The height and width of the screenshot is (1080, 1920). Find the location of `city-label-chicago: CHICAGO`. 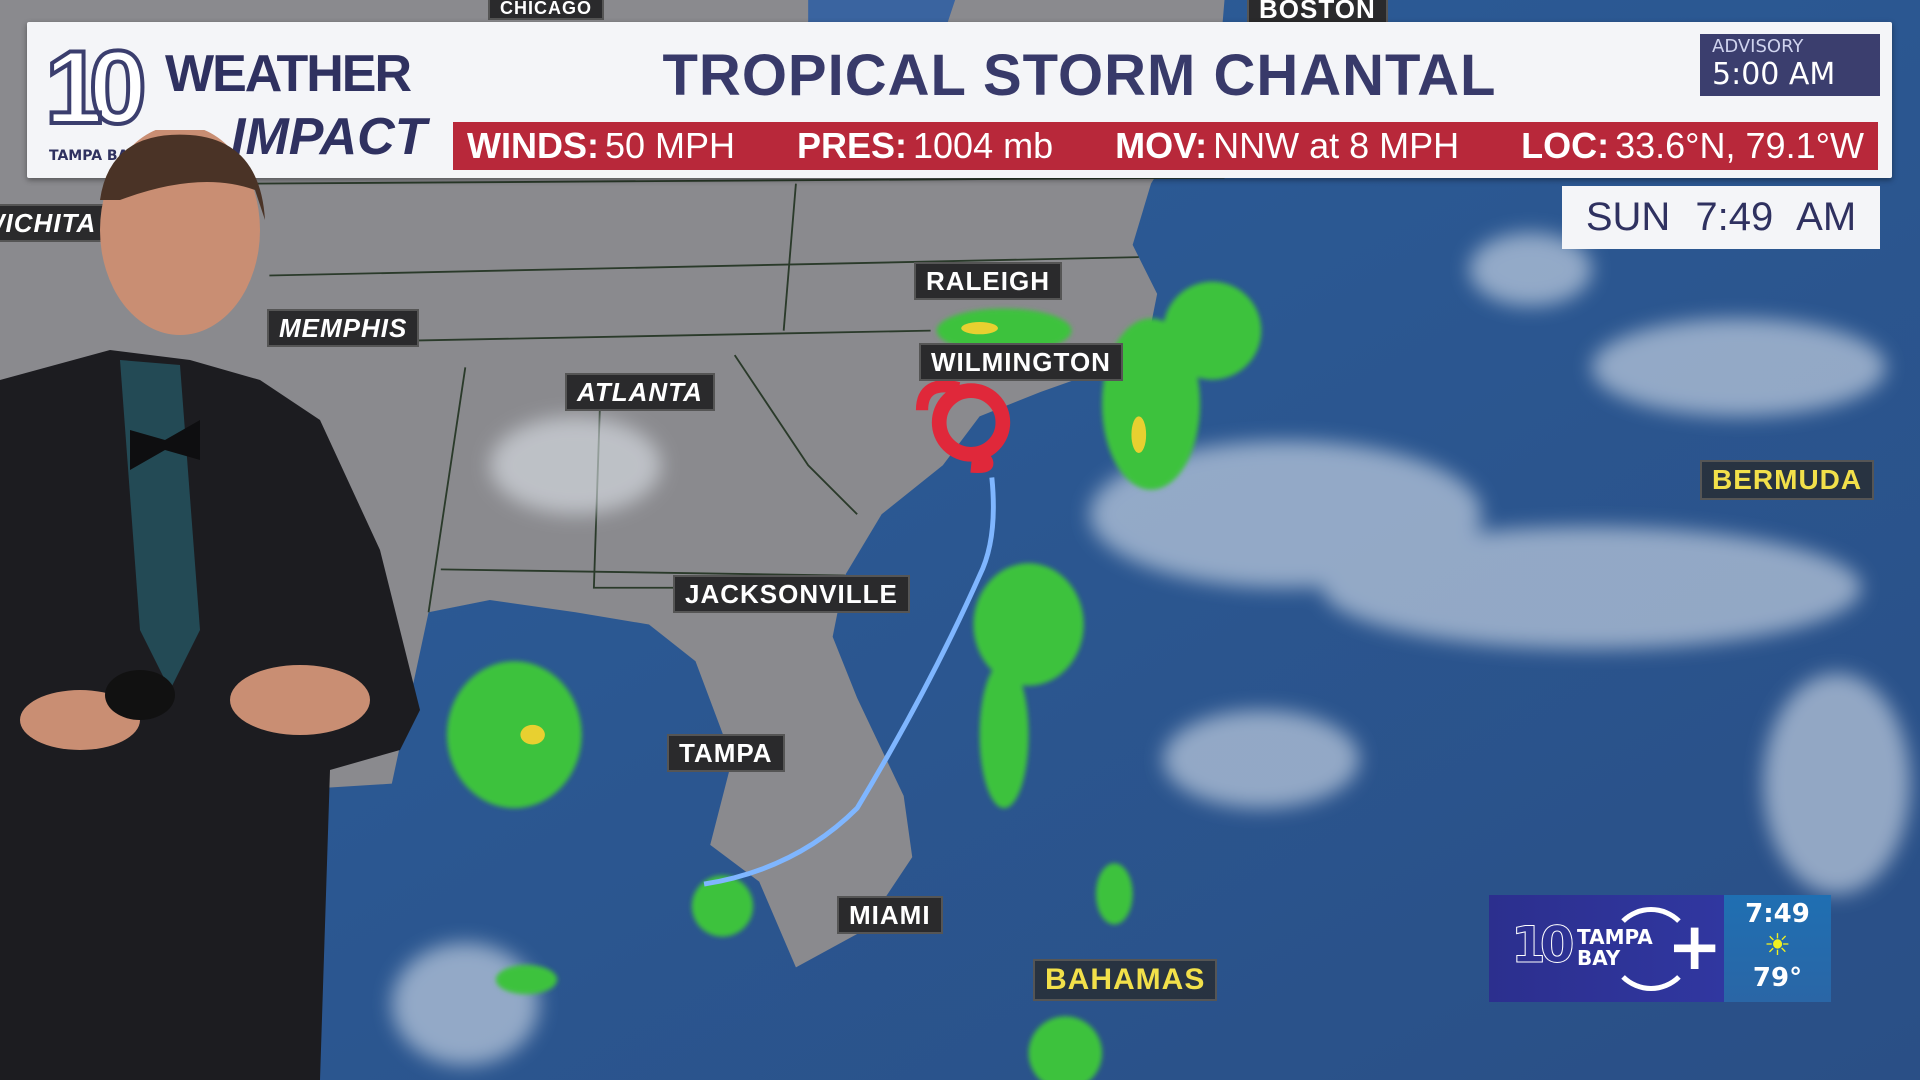

city-label-chicago: CHICAGO is located at coordinates (546, 9).